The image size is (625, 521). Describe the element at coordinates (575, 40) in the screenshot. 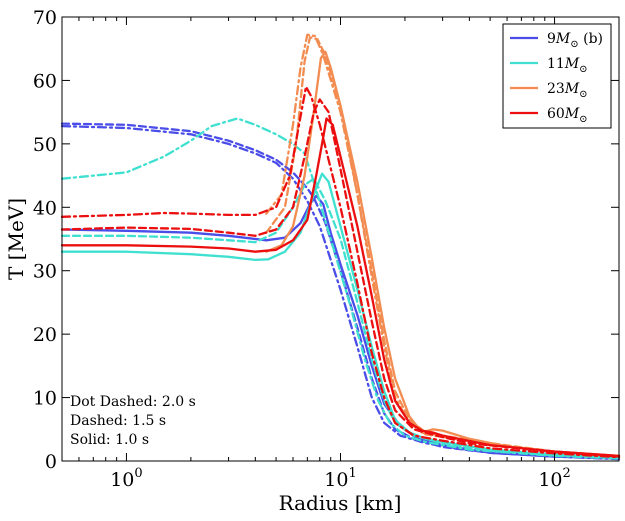

I see `legend-label-9: 9M⊙ (b)` at that location.